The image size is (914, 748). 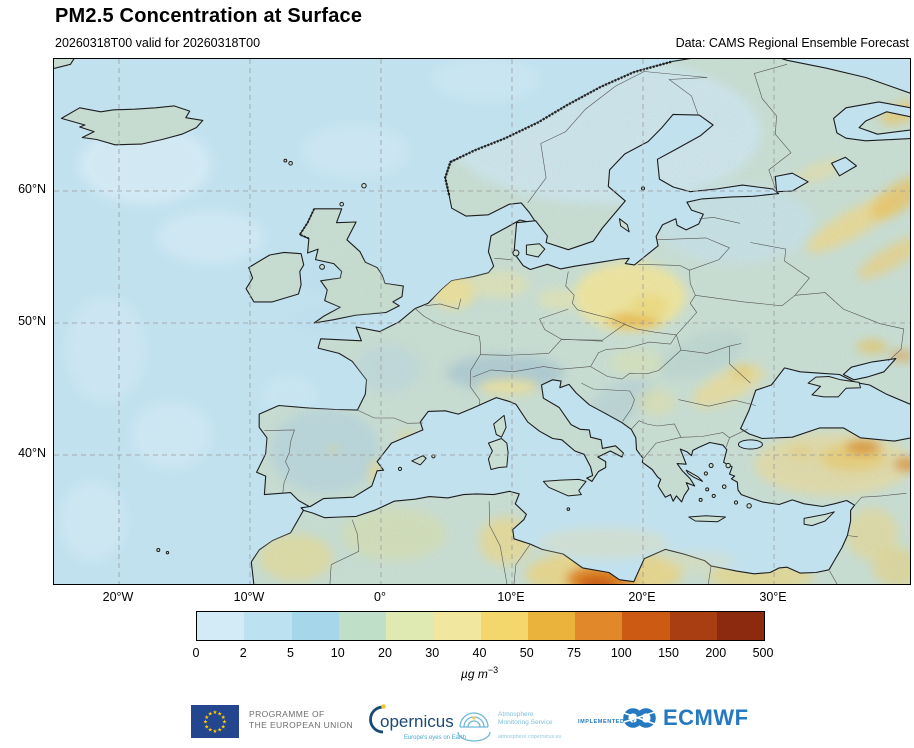 What do you see at coordinates (525, 722) in the screenshot?
I see `ams-line2: Monitoring Service` at bounding box center [525, 722].